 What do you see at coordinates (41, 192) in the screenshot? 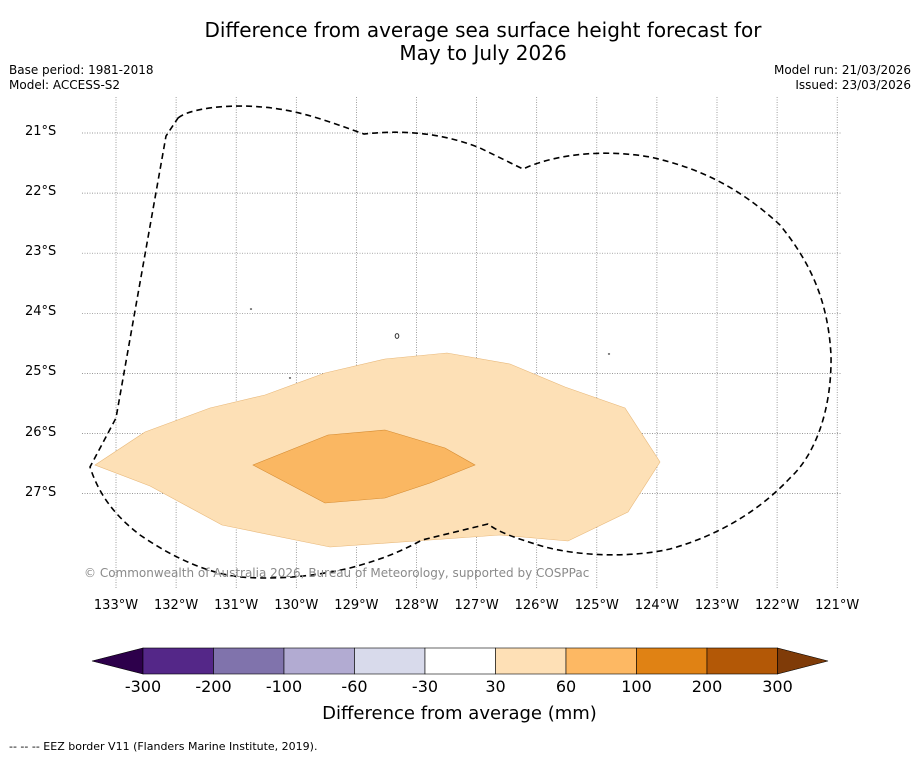
I see `lat-tick-label: 22°S` at bounding box center [41, 192].